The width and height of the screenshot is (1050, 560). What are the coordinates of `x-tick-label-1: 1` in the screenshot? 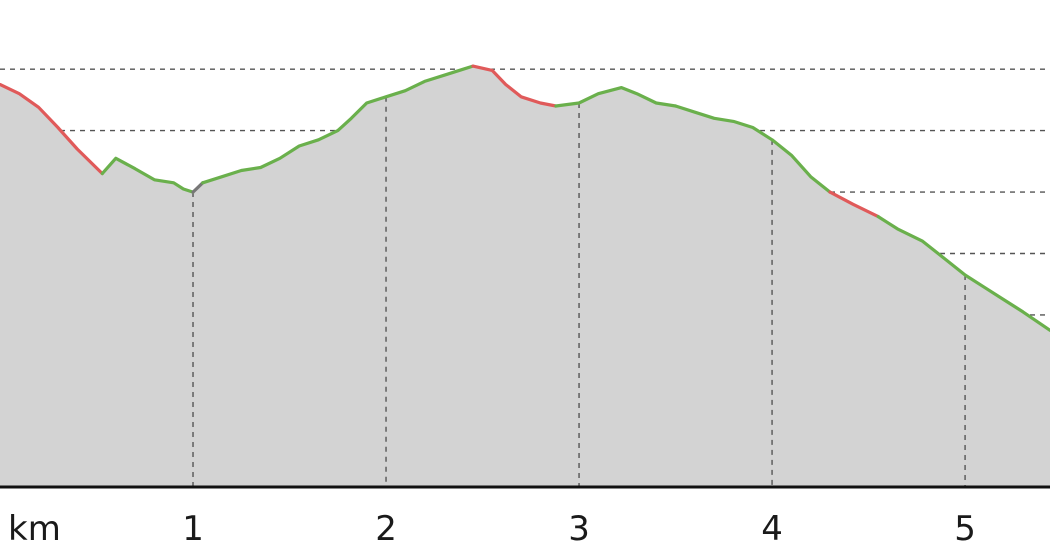 It's located at (193, 529).